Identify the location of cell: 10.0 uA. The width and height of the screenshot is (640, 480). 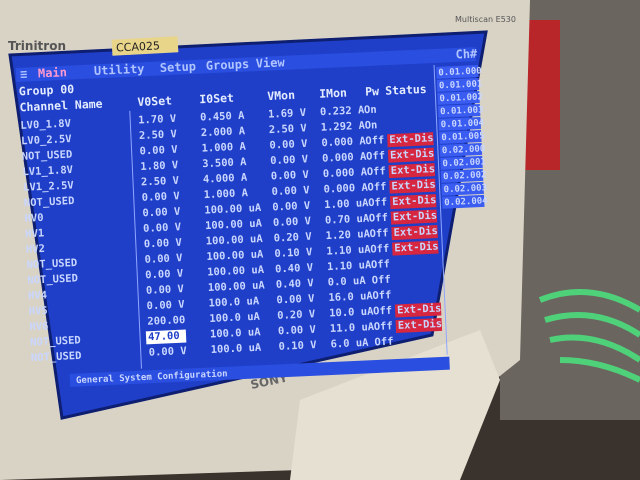
(351, 313).